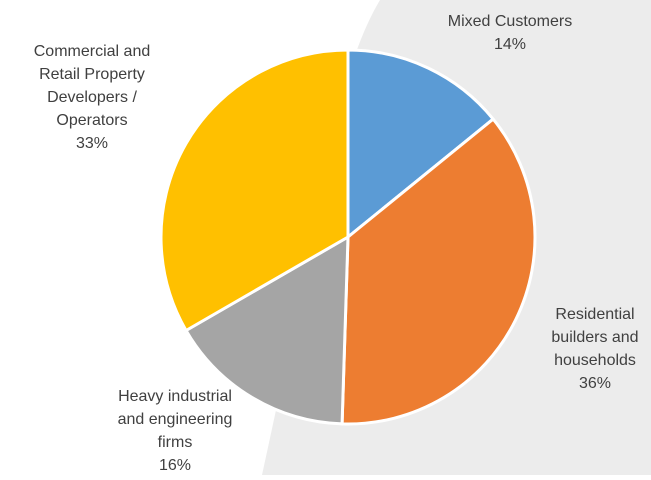 Image resolution: width=651 pixels, height=480 pixels. What do you see at coordinates (175, 396) in the screenshot?
I see `slice-label-line: Heavy industrial` at bounding box center [175, 396].